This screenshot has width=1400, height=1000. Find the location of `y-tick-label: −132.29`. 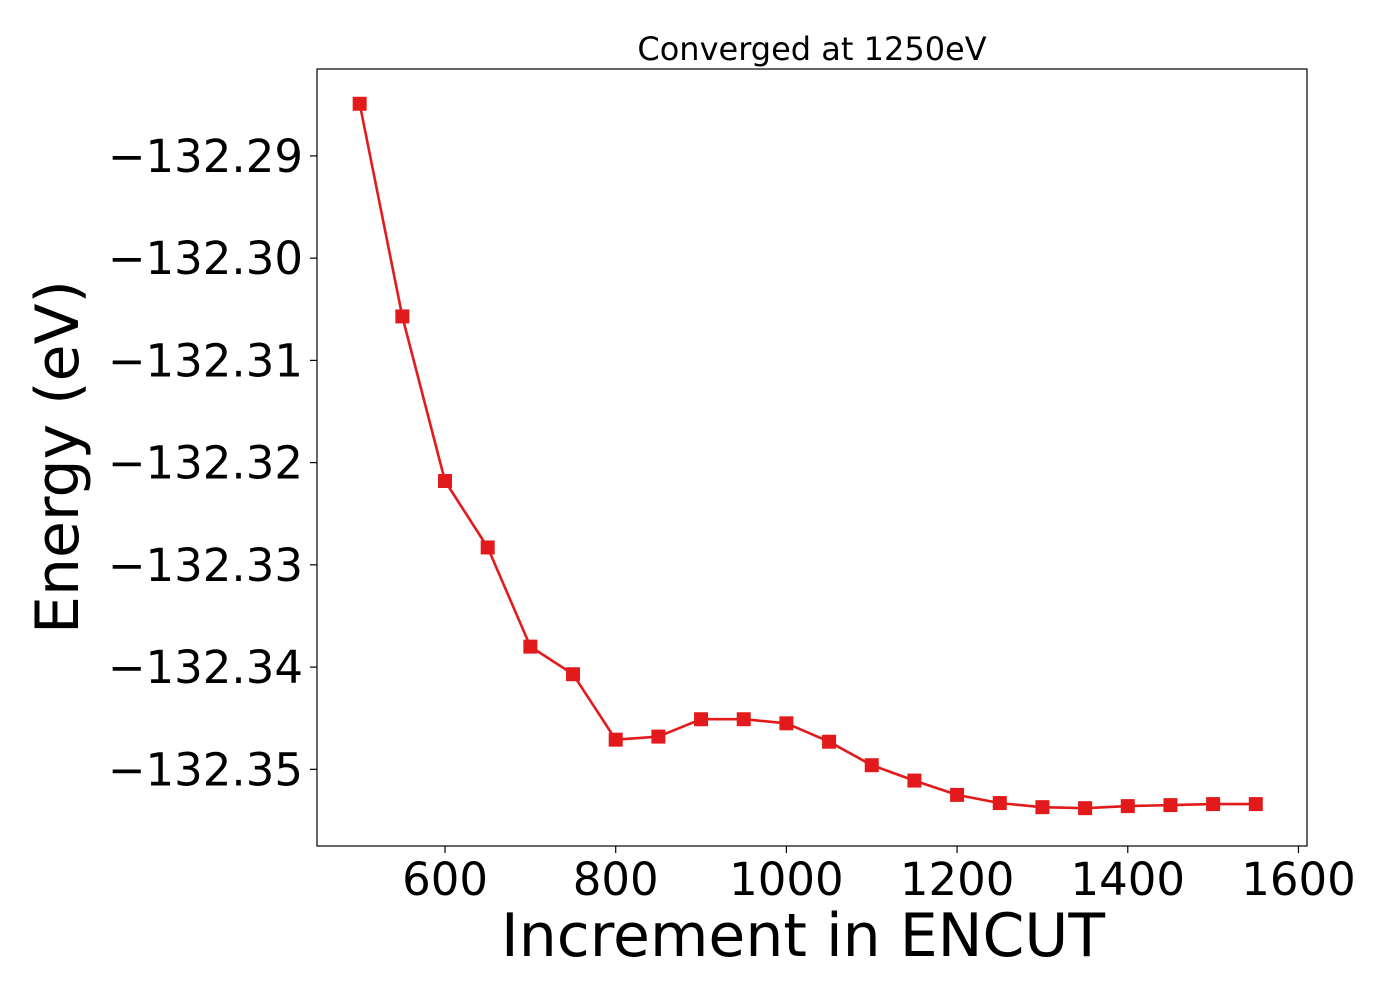

y-tick-label: −132.29 is located at coordinates (205, 156).